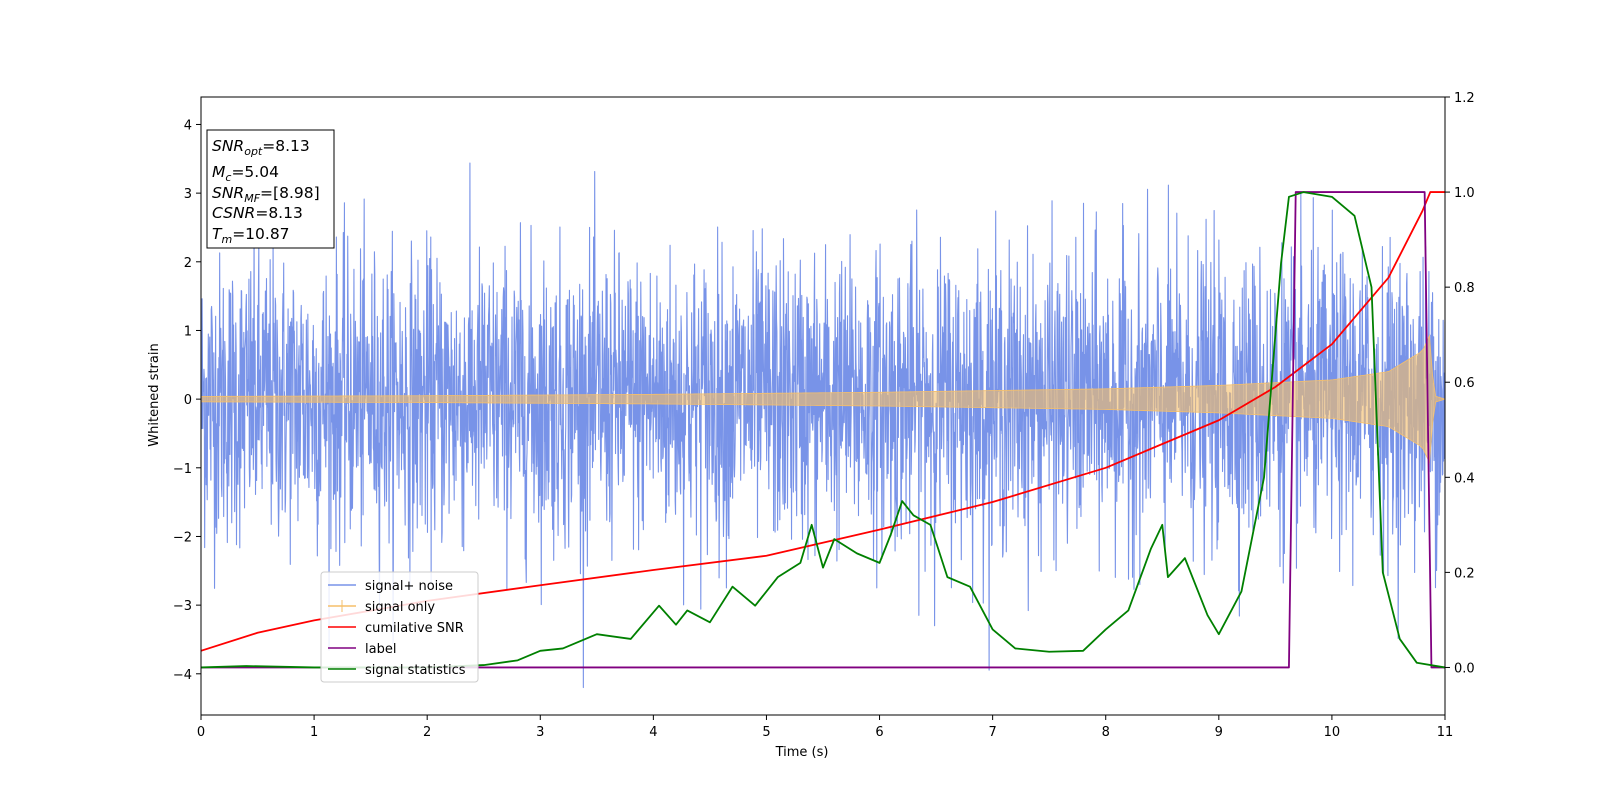  Describe the element at coordinates (182, 606) in the screenshot. I see `y-tick-label-left: −3` at that location.